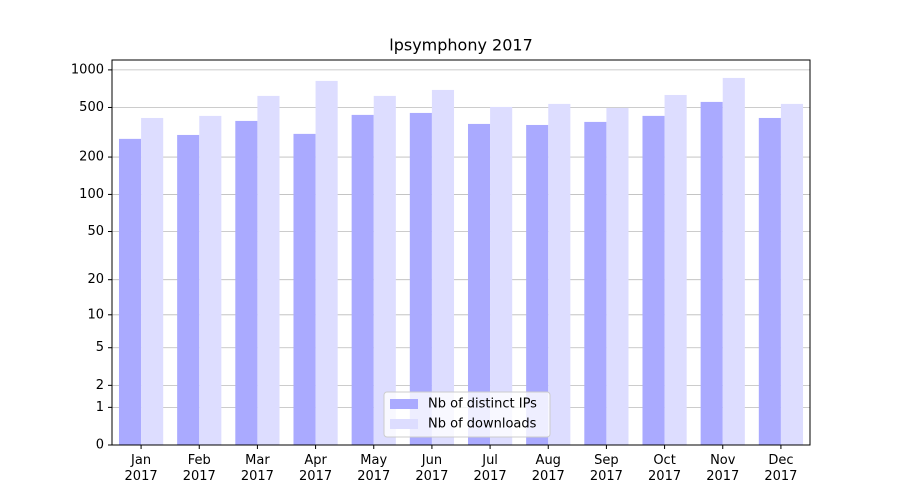  I want to click on y-tick-label: 1, so click(100, 407).